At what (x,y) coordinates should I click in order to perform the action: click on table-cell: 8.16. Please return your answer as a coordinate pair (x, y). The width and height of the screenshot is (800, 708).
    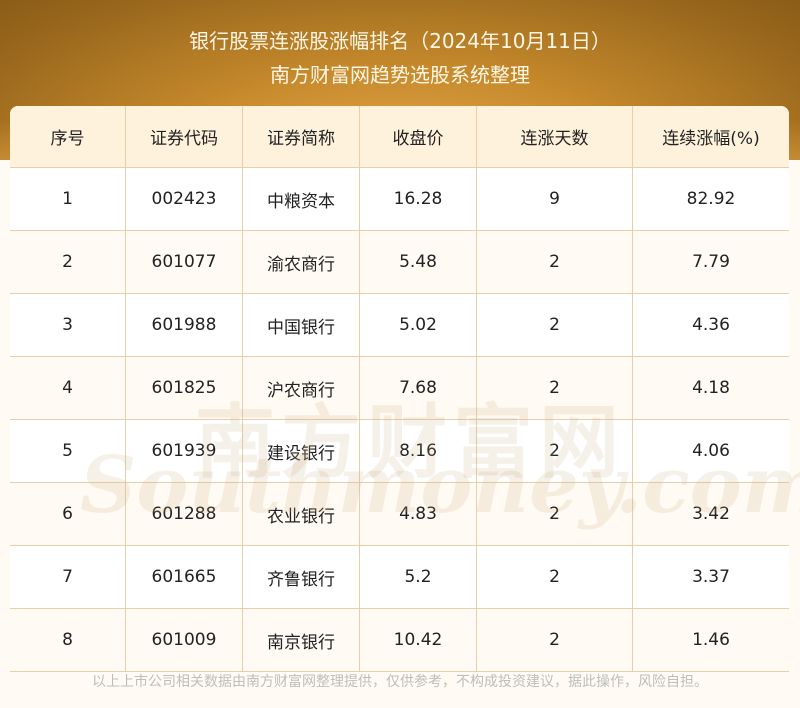
    Looking at the image, I should click on (418, 451).